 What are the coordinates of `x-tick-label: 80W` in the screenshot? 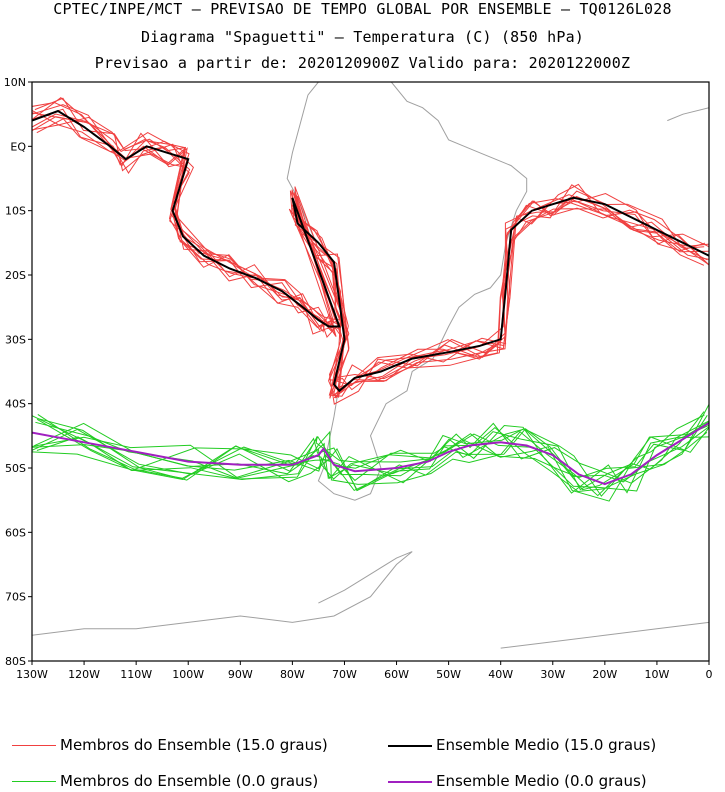 It's located at (292, 674).